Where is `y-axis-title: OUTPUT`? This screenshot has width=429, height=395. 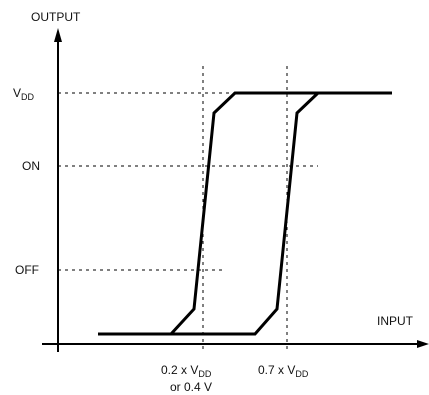 y-axis-title: OUTPUT is located at coordinates (56, 17).